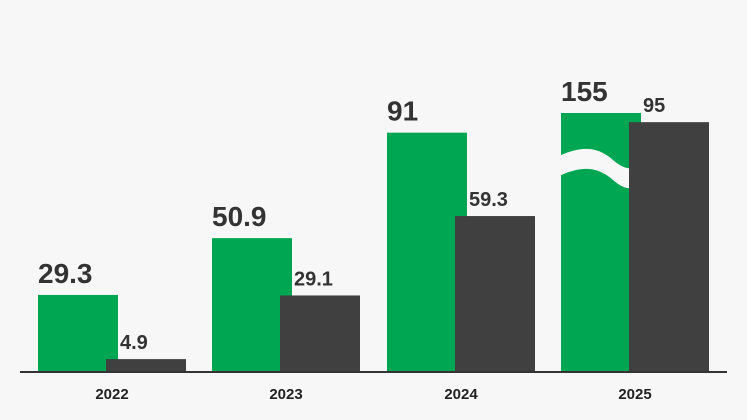  I want to click on bar-secondary-2022, so click(146, 365).